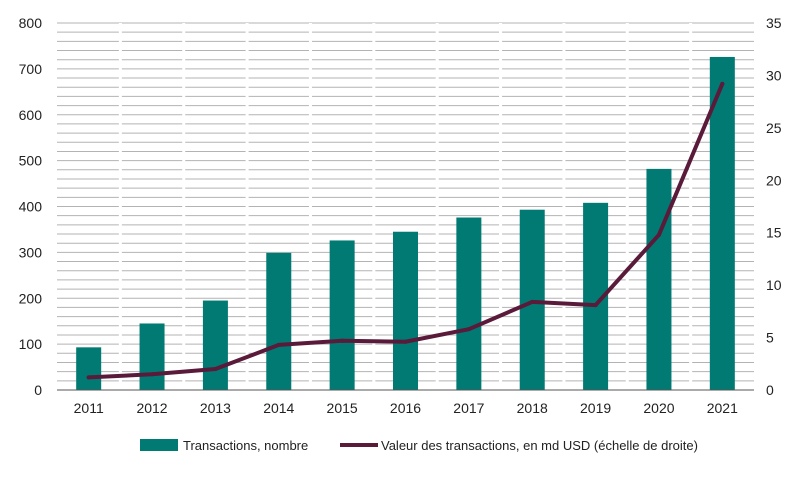  What do you see at coordinates (215, 369) in the screenshot?
I see `line-point-2013` at bounding box center [215, 369].